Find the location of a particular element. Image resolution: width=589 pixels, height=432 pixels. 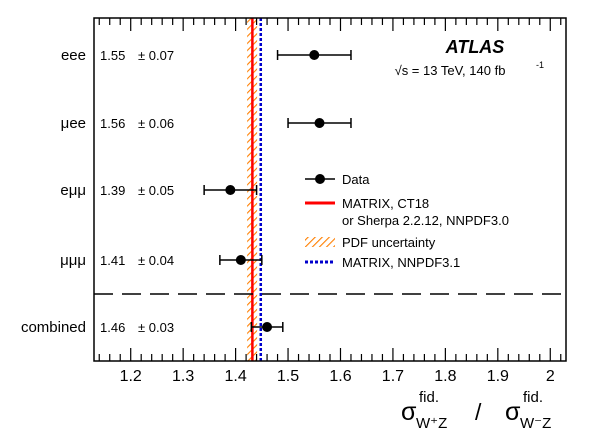

x-tick-label: 1.9 is located at coordinates (498, 376).